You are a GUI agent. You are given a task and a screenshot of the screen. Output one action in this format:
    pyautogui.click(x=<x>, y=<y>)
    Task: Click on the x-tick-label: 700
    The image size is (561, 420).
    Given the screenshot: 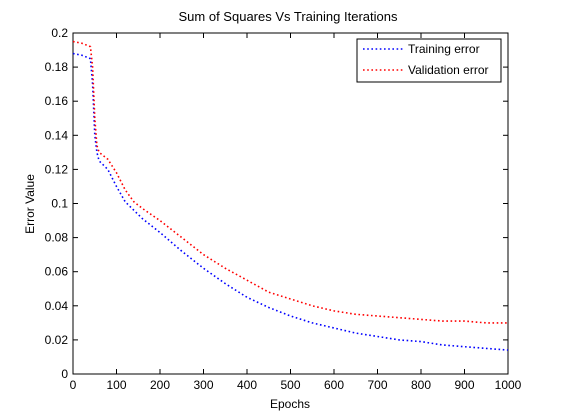 What is the action you would take?
    pyautogui.click(x=377, y=385)
    